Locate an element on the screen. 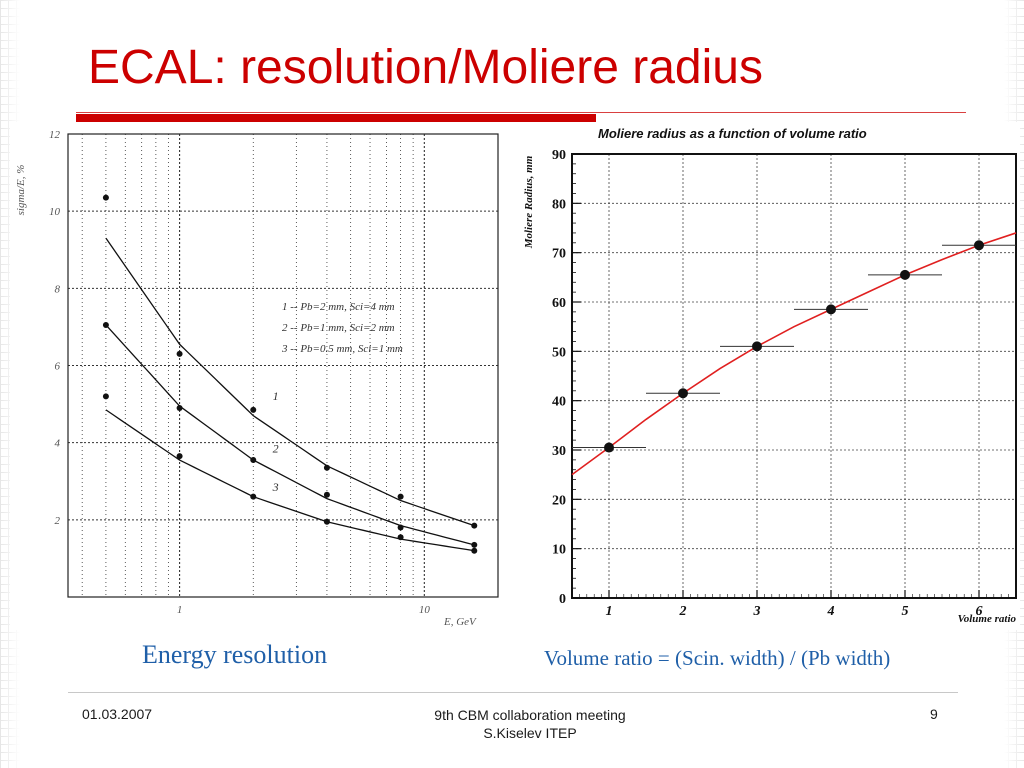 This screenshot has width=1024, height=768. curve-label: 3 is located at coordinates (275, 487).